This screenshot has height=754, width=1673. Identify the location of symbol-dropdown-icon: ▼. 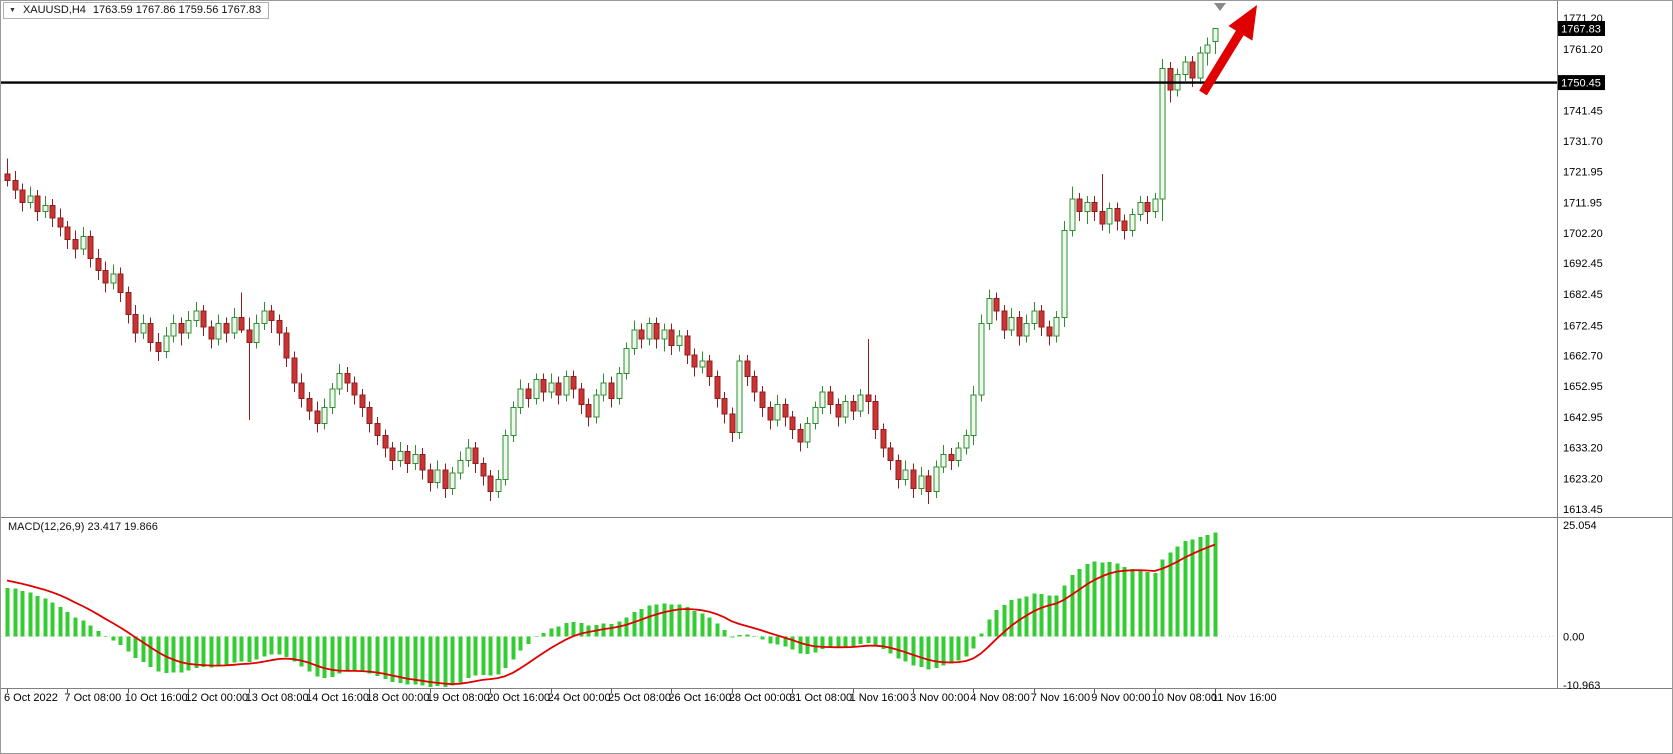
(12, 10).